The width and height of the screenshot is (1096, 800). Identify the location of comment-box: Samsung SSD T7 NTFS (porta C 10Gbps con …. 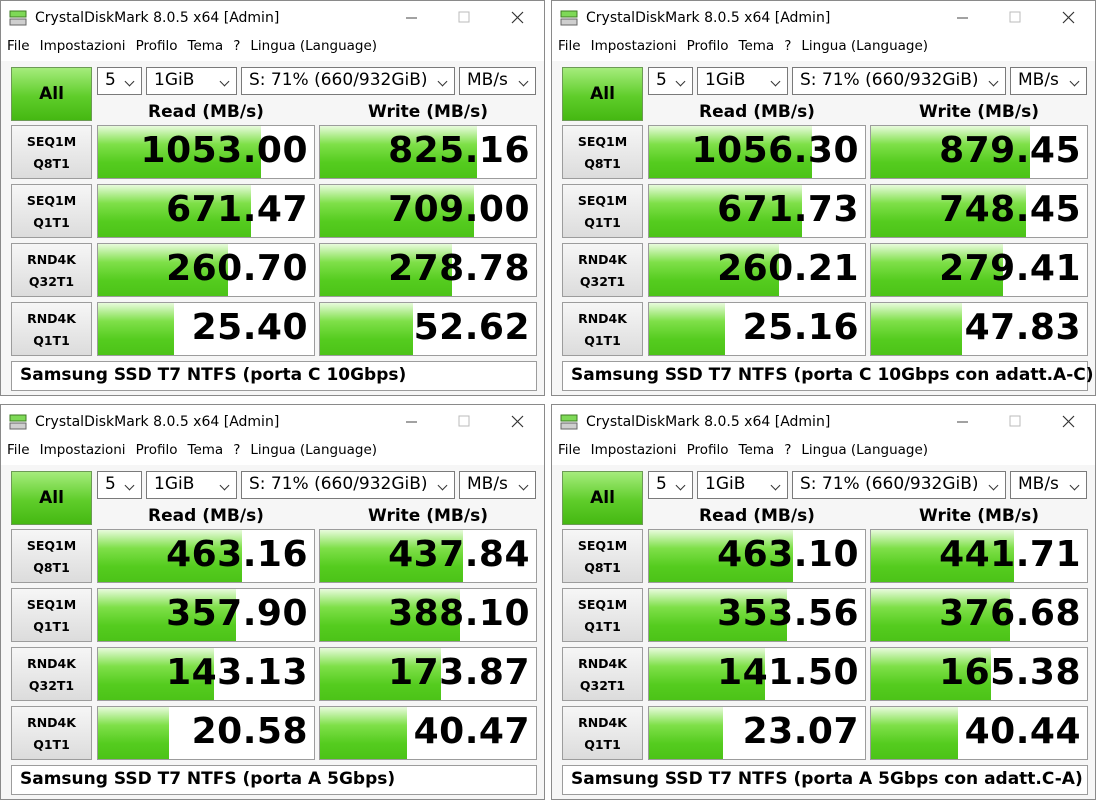
(828, 376).